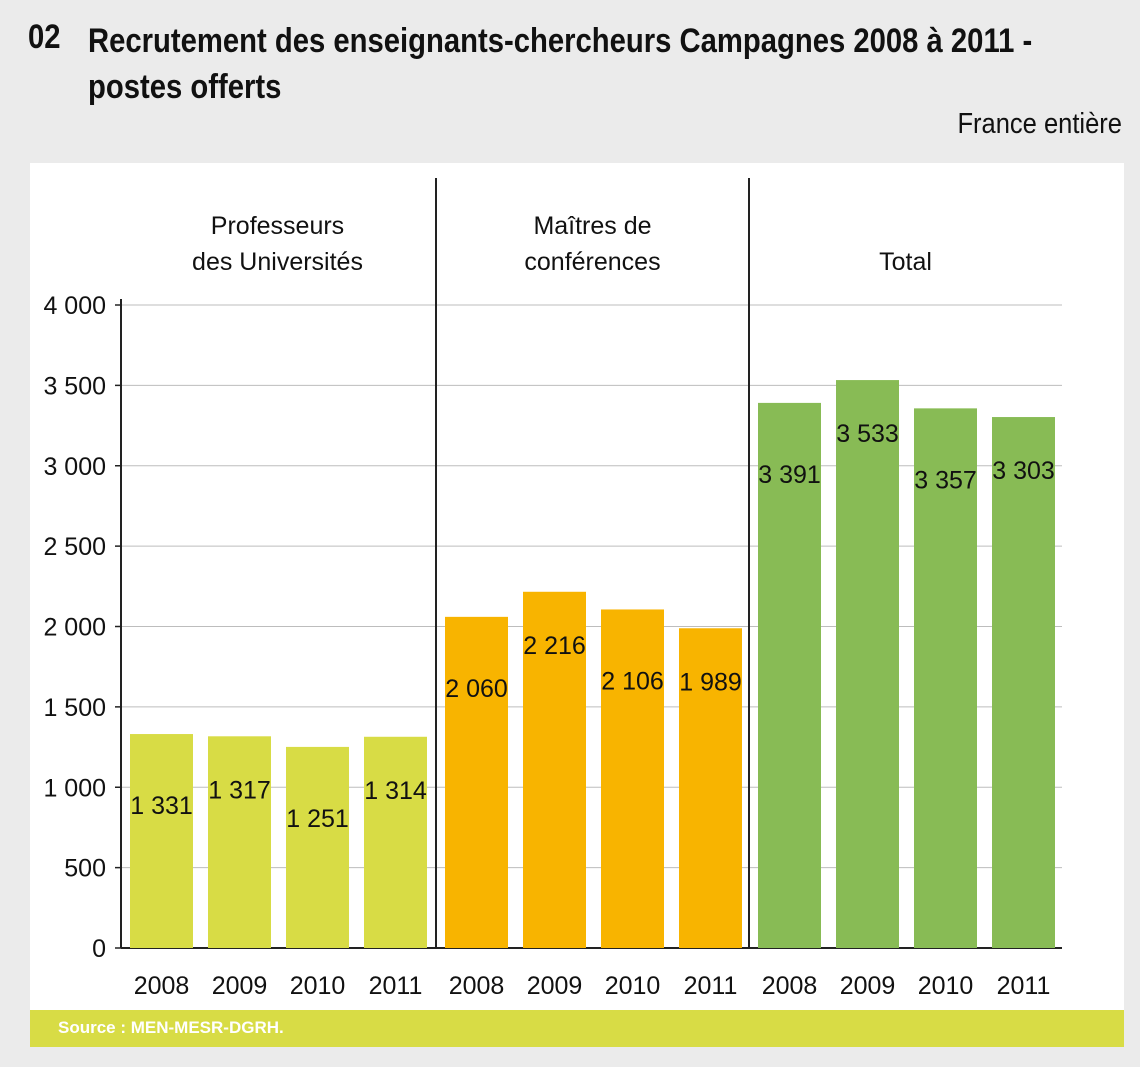  I want to click on group-label: Professeurs, so click(277, 226).